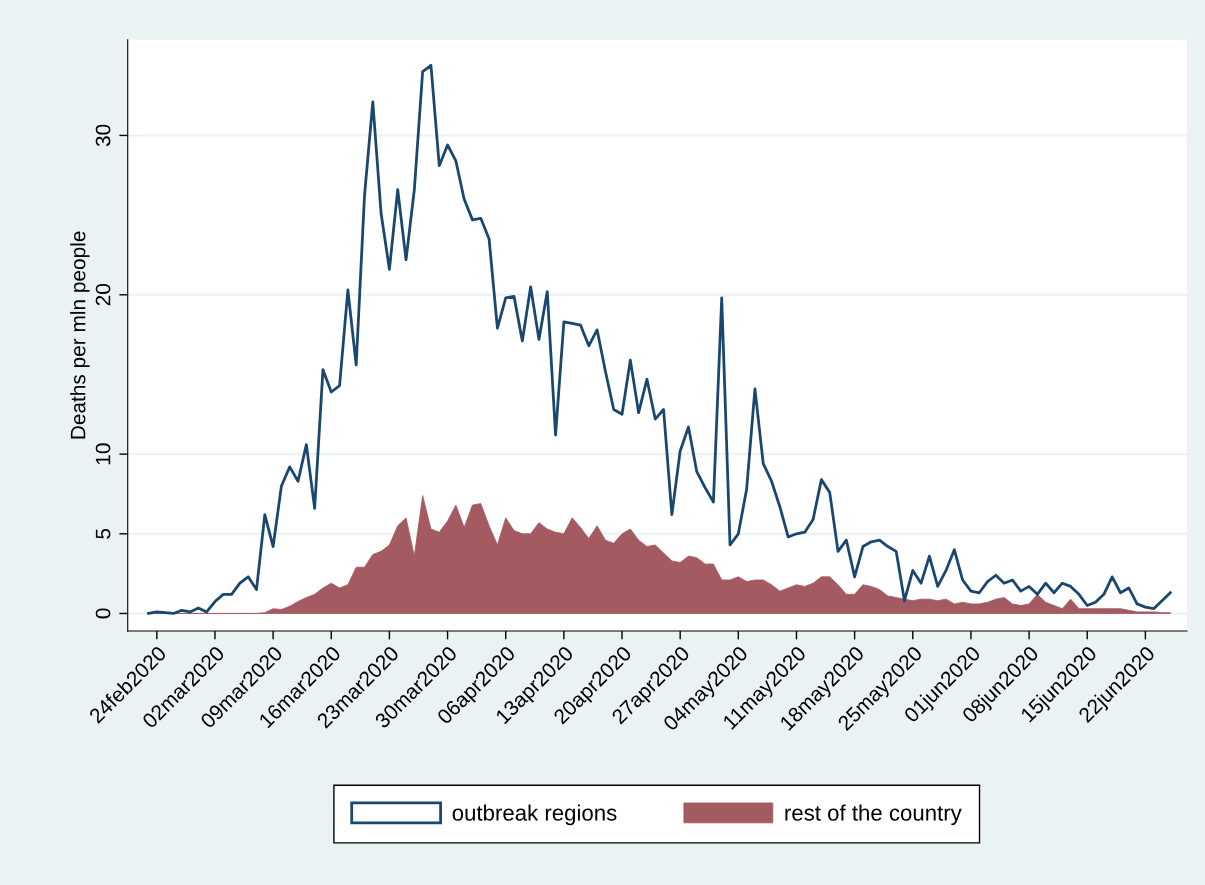 Image resolution: width=1205 pixels, height=885 pixels. What do you see at coordinates (103, 454) in the screenshot?
I see `y-tick-label: 10` at bounding box center [103, 454].